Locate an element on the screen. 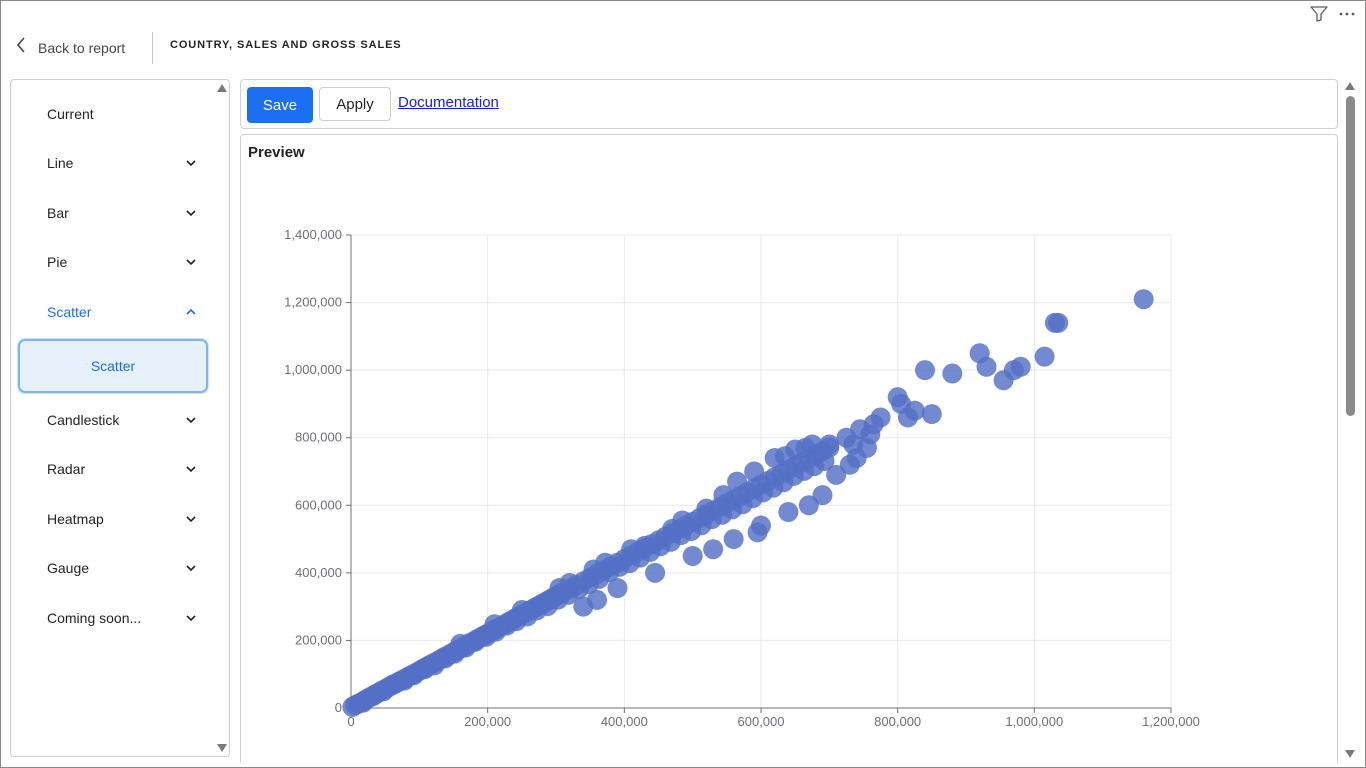 The width and height of the screenshot is (1366, 768). y-tick-label: 0 is located at coordinates (338, 707).